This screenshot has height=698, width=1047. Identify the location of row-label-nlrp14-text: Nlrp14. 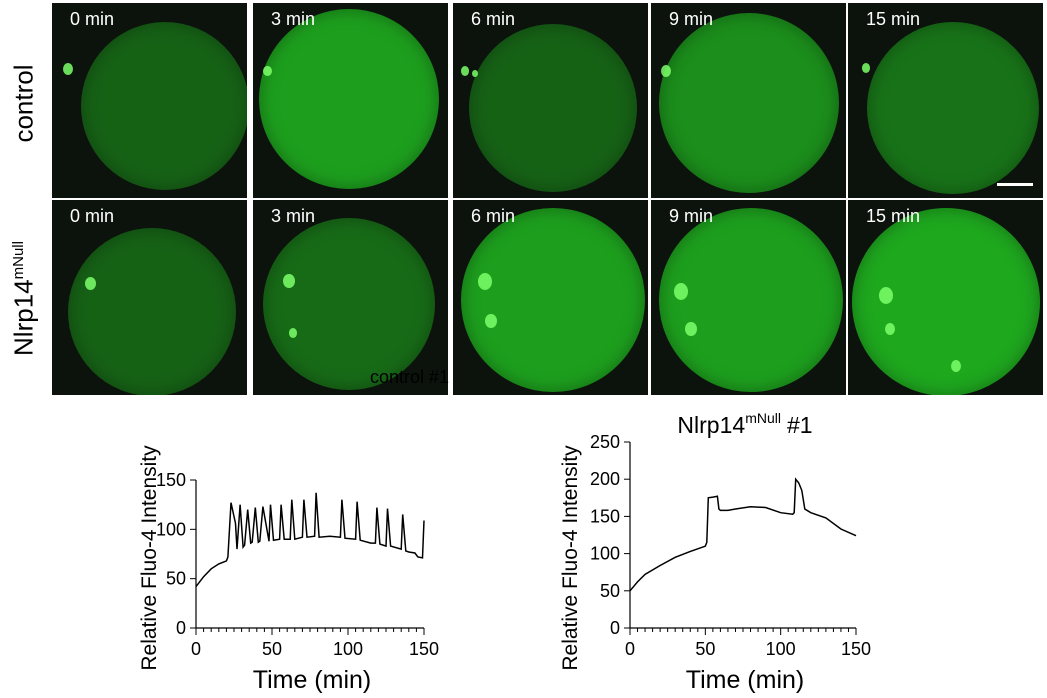
(23, 317).